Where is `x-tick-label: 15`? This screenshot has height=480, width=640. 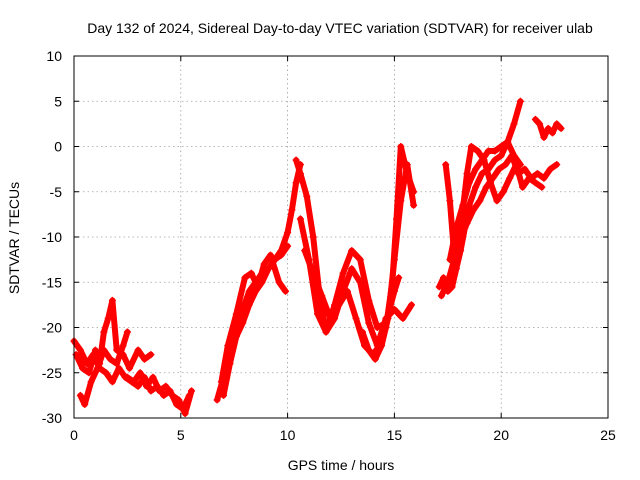
x-tick-label: 15 is located at coordinates (395, 435).